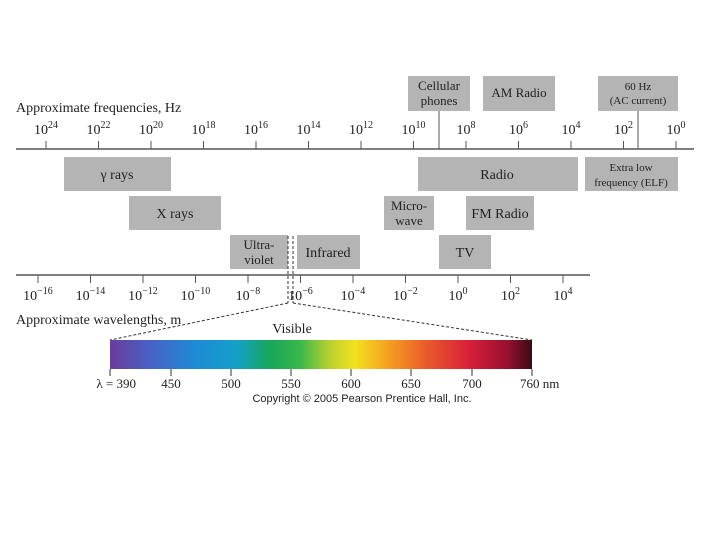  Describe the element at coordinates (258, 244) in the screenshot. I see `ultraviolet-label-1: Ultra-` at that location.